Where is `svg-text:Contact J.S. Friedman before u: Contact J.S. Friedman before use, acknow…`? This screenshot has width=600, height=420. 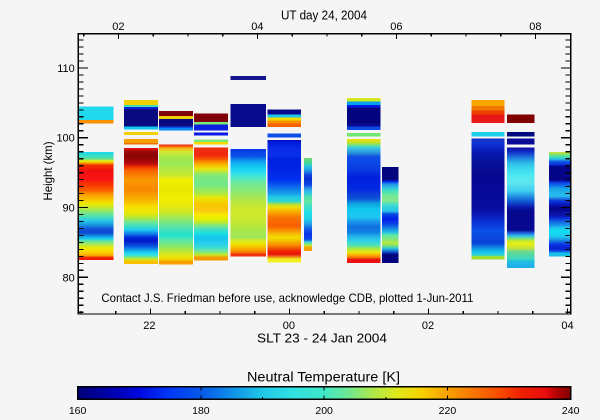 svg-text:Contact J.S. Friedman before u: Contact J.S. Friedman before use, acknow… is located at coordinates (287, 298).